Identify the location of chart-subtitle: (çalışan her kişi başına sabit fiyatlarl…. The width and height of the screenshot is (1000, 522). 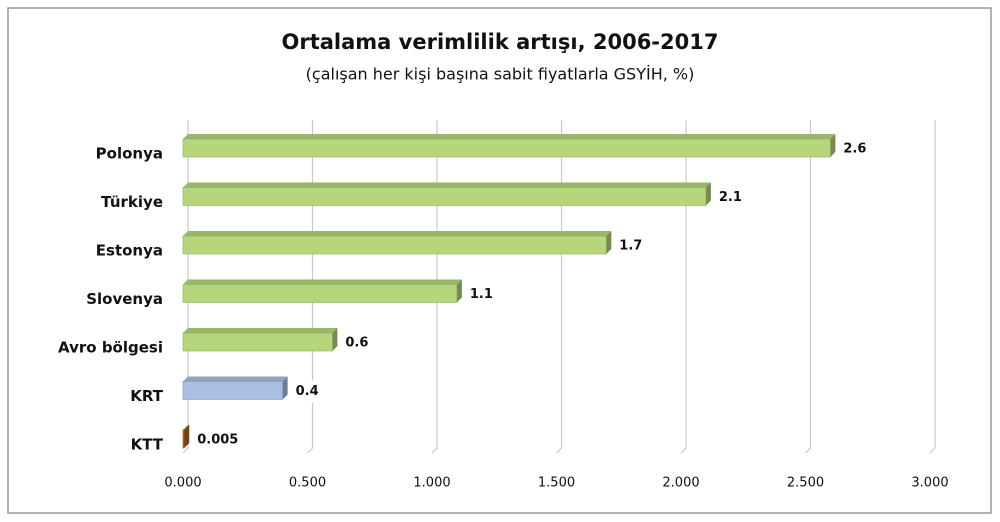
(500, 74).